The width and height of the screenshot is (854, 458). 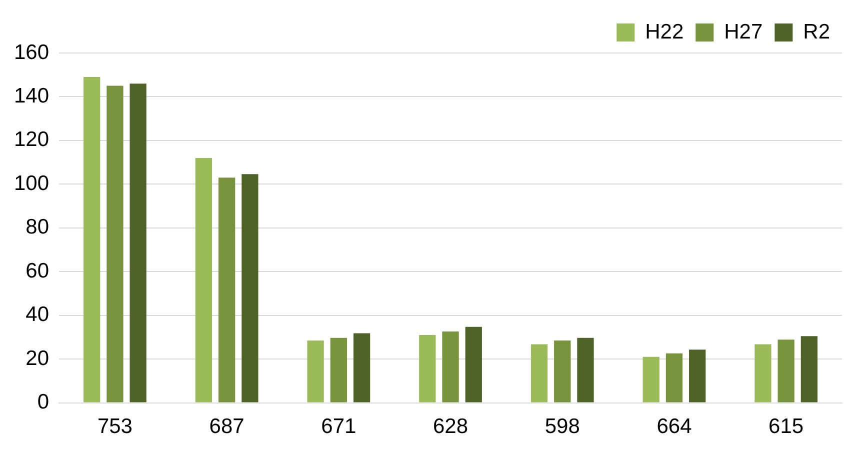 I want to click on y-tick-label: 0, so click(x=43, y=402).